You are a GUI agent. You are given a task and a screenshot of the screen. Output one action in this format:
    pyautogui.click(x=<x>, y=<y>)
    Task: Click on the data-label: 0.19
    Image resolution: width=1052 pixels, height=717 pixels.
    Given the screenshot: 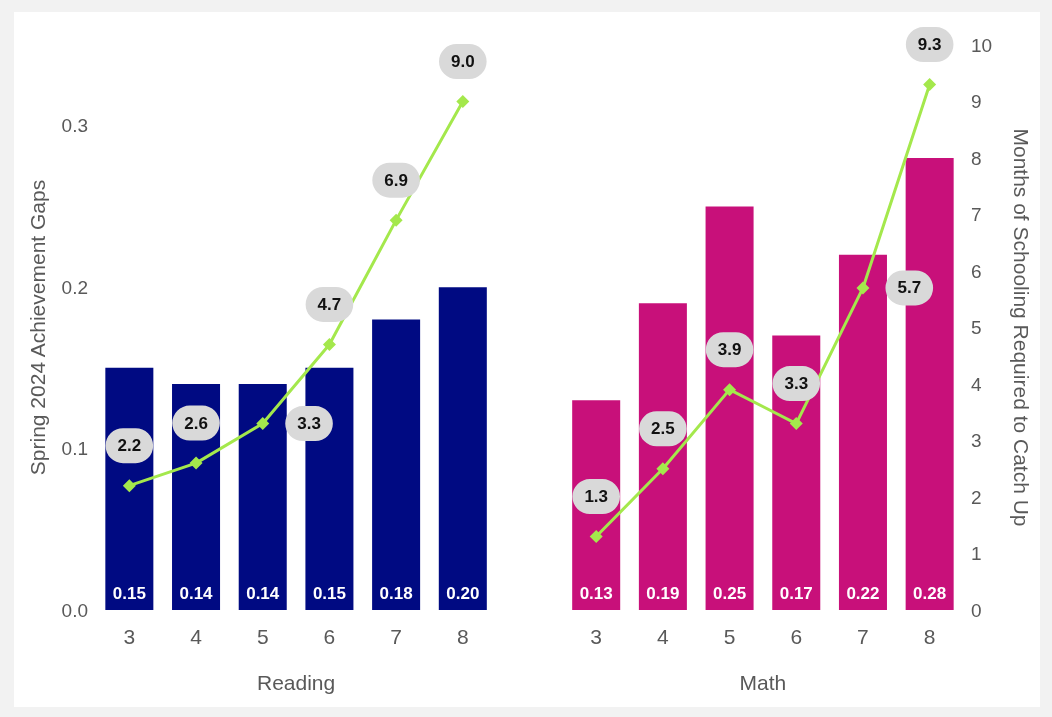 What is the action you would take?
    pyautogui.click(x=663, y=593)
    